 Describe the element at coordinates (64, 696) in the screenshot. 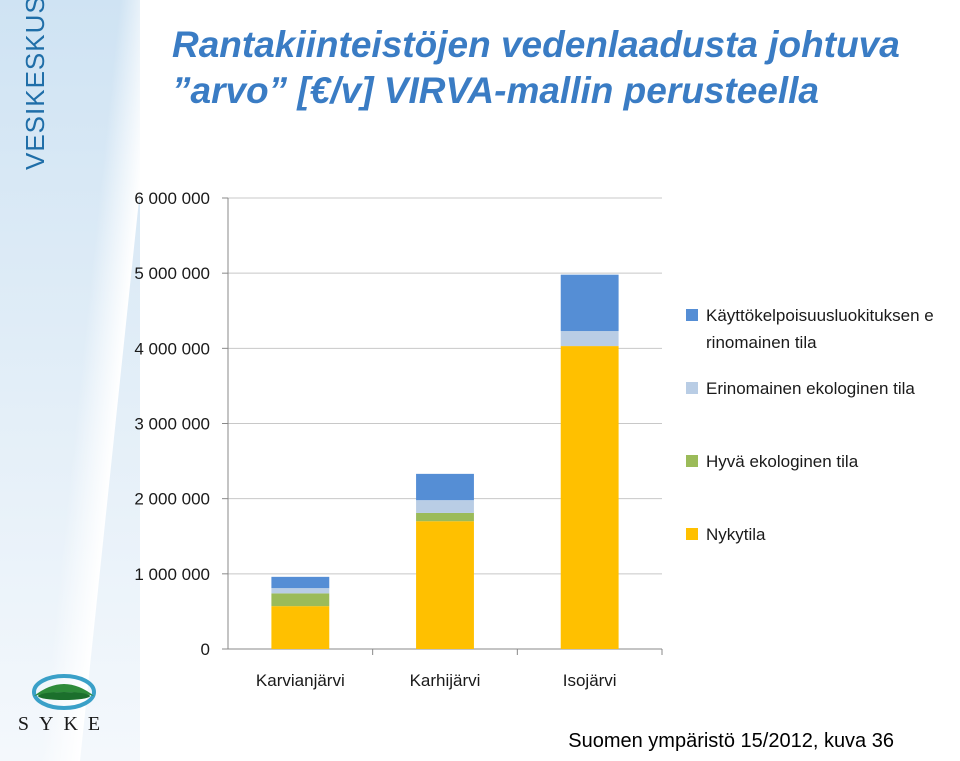

I see `logo-shadow-icon` at that location.